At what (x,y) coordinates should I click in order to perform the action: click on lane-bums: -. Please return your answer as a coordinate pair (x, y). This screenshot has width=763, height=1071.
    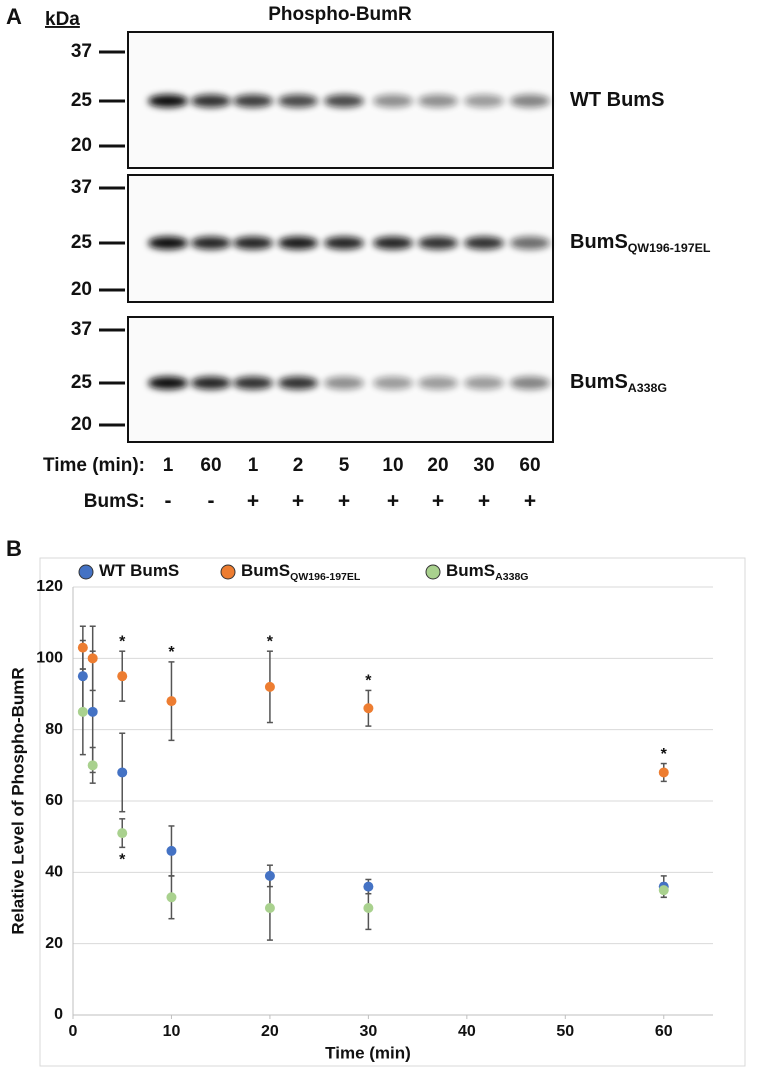
    Looking at the image, I should click on (168, 501).